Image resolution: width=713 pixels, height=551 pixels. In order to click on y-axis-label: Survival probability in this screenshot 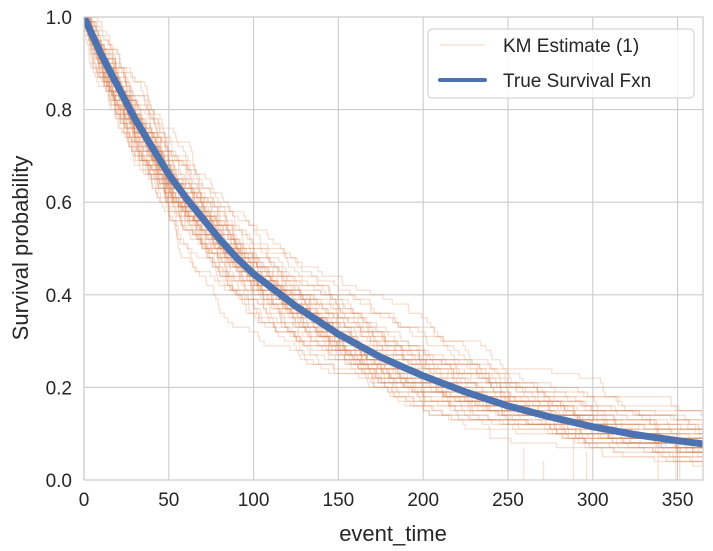, I will do `click(20, 248)`.